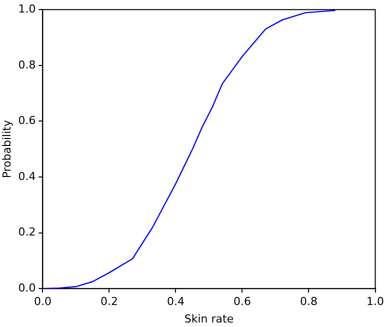  What do you see at coordinates (375, 301) in the screenshot?
I see `x-tick-label: 1.0` at bounding box center [375, 301].